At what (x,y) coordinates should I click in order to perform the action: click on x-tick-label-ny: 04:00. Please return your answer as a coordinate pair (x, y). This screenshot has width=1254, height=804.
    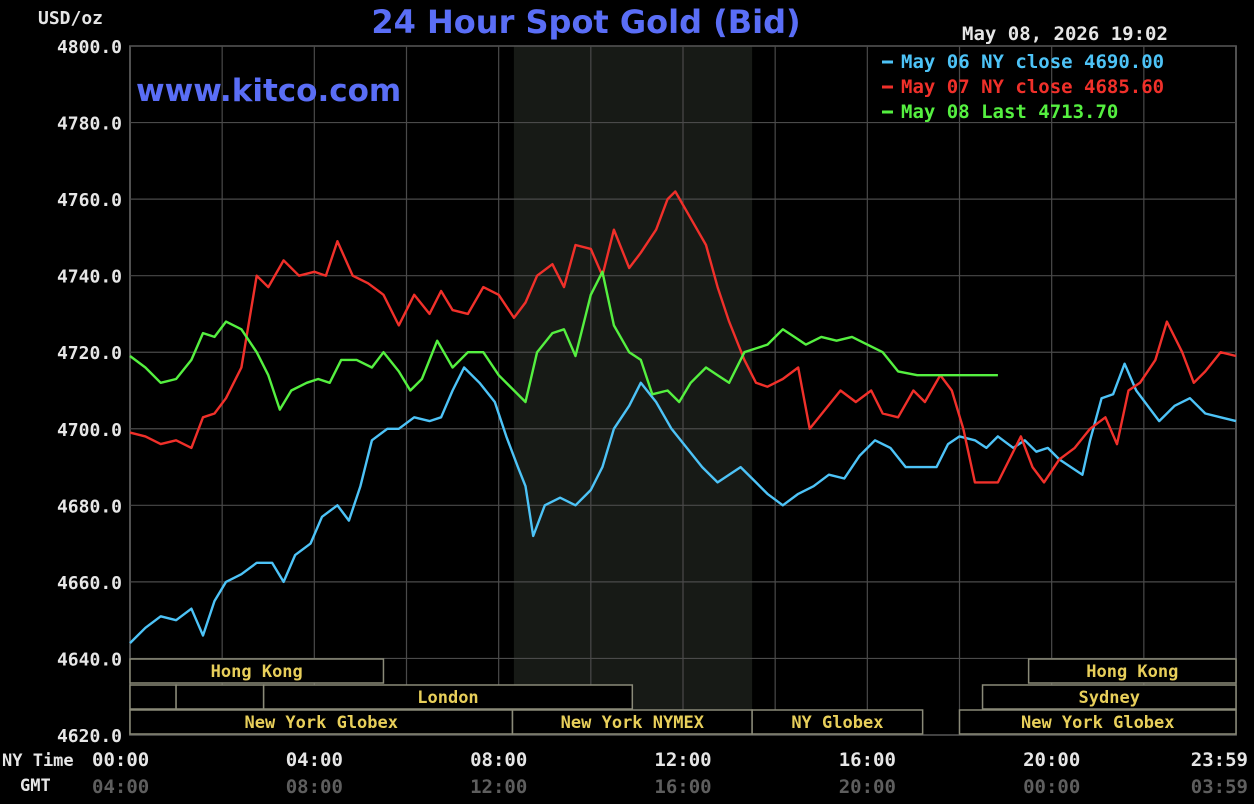
    Looking at the image, I should click on (314, 760).